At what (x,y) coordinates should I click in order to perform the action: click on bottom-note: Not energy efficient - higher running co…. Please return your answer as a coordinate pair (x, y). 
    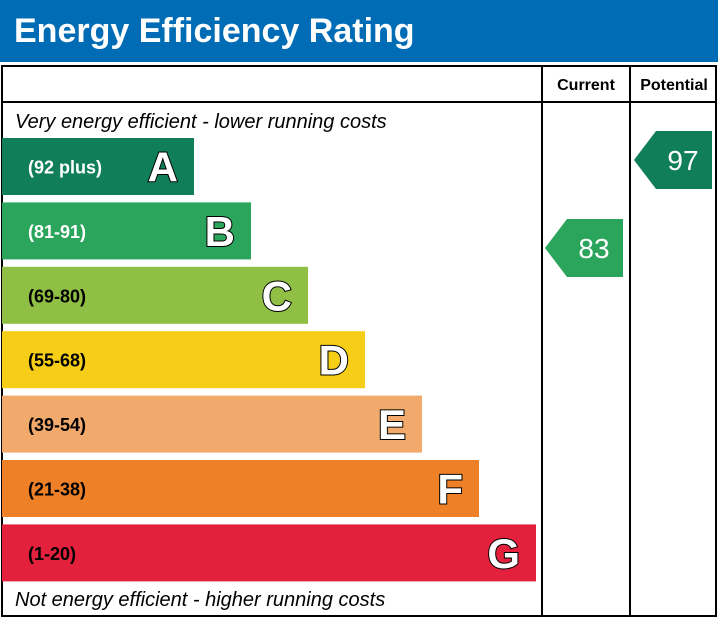
    Looking at the image, I should click on (200, 600).